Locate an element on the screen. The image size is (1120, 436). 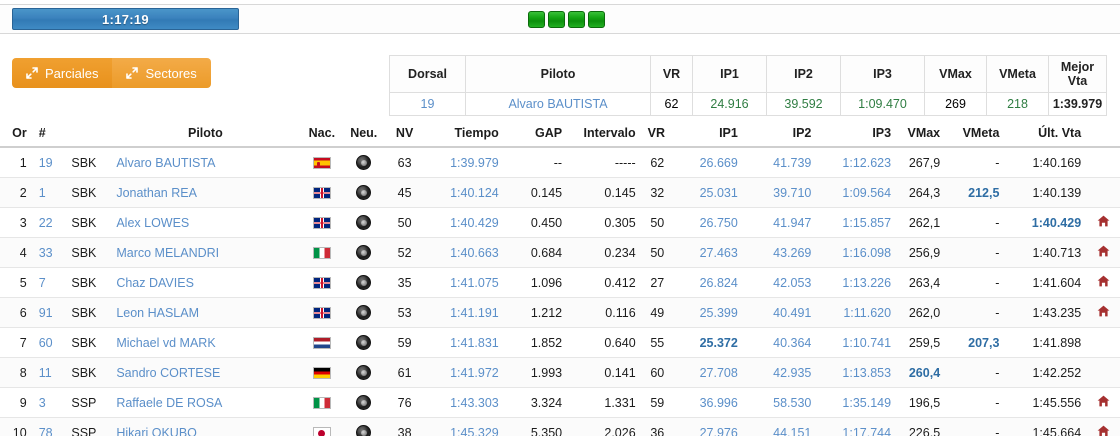
cell-piloto: Marco MELANDRI is located at coordinates (205, 252).